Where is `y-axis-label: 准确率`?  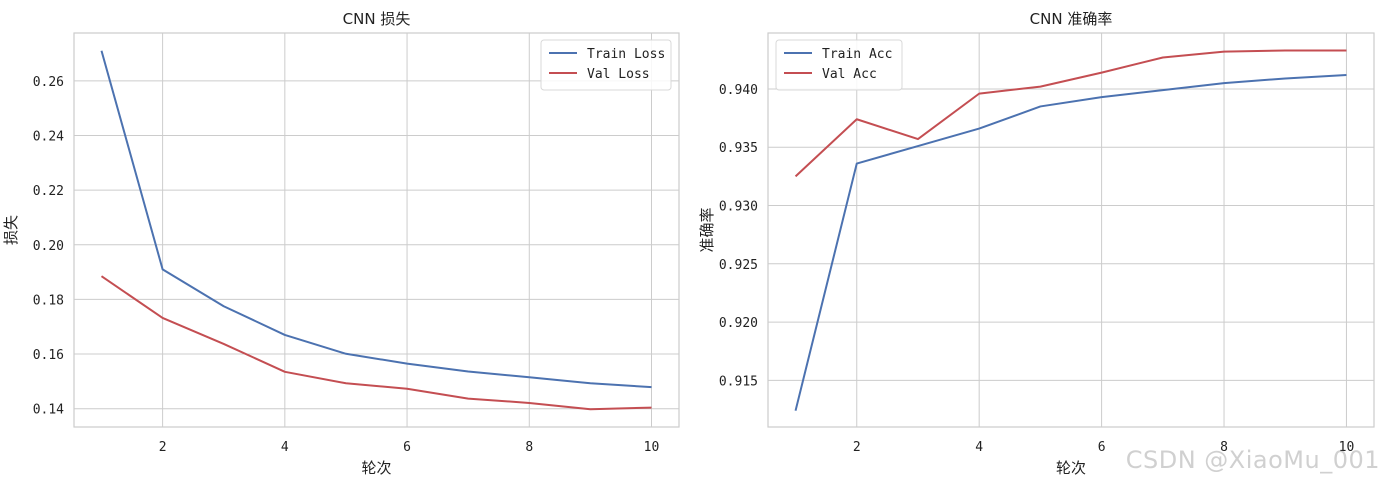 y-axis-label: 准确率 is located at coordinates (707, 229).